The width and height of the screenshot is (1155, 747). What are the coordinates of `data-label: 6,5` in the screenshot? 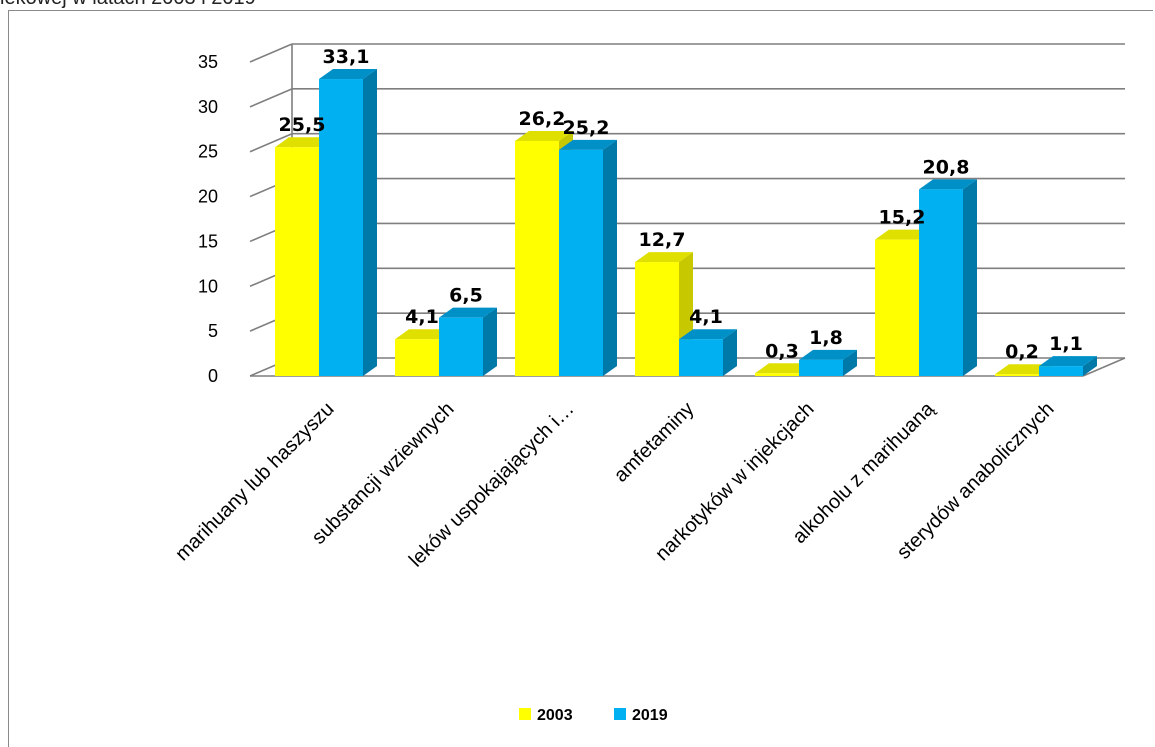 It's located at (466, 296).